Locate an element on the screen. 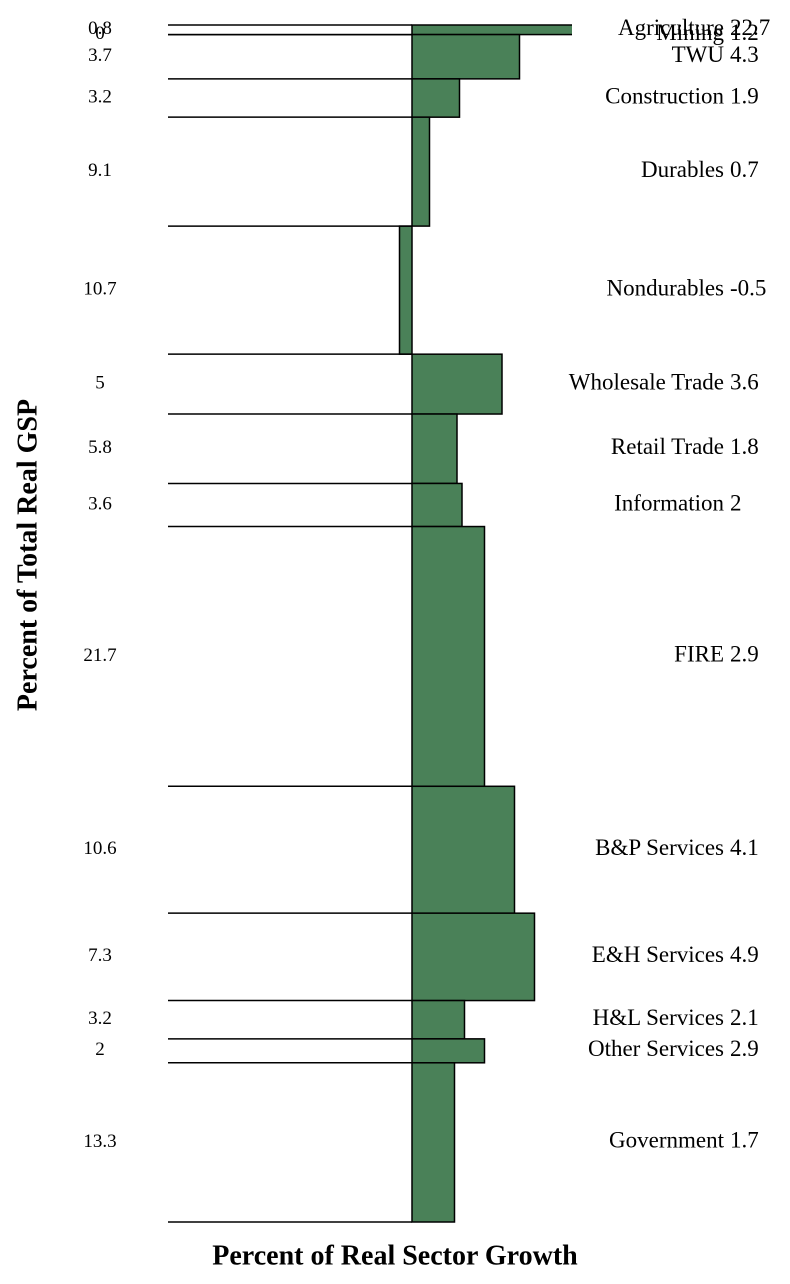 The height and width of the screenshot is (1284, 790). value-label: 4.1 is located at coordinates (744, 847).